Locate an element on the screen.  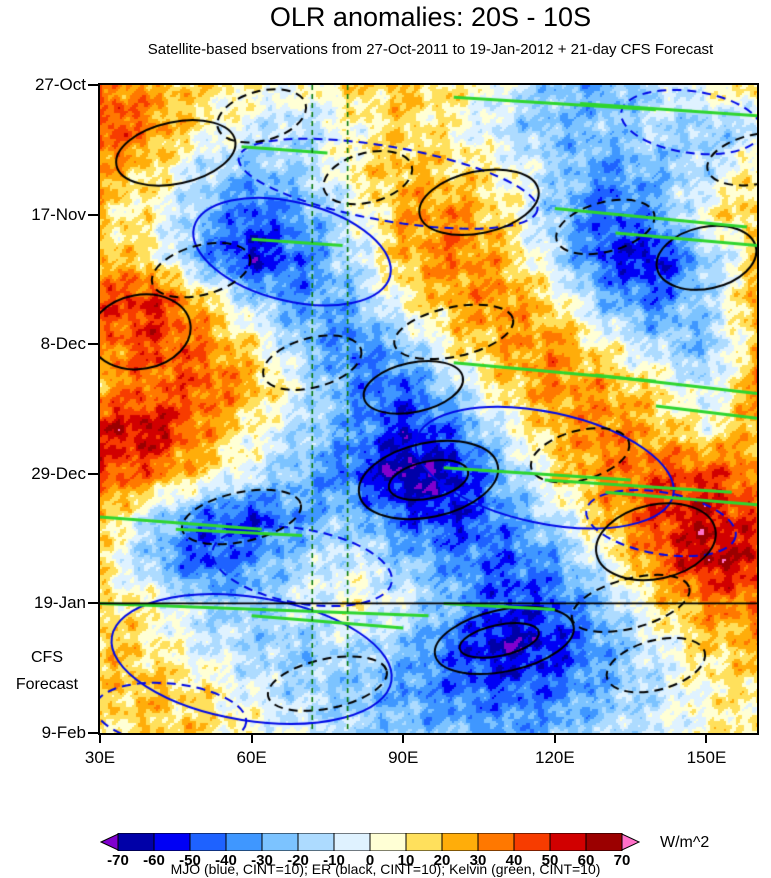
y-axis-label: 29-Dec is located at coordinates (58, 473).